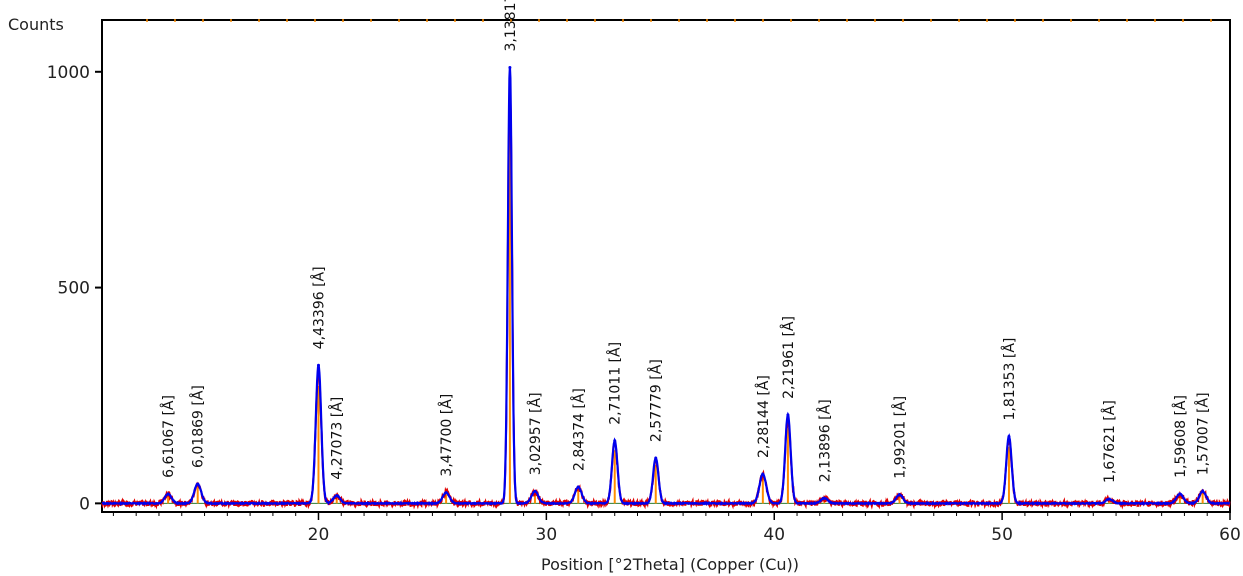 The image size is (1243, 576). What do you see at coordinates (1109, 441) in the screenshot?
I see `peak-label: 1,67621 [Å]` at bounding box center [1109, 441].